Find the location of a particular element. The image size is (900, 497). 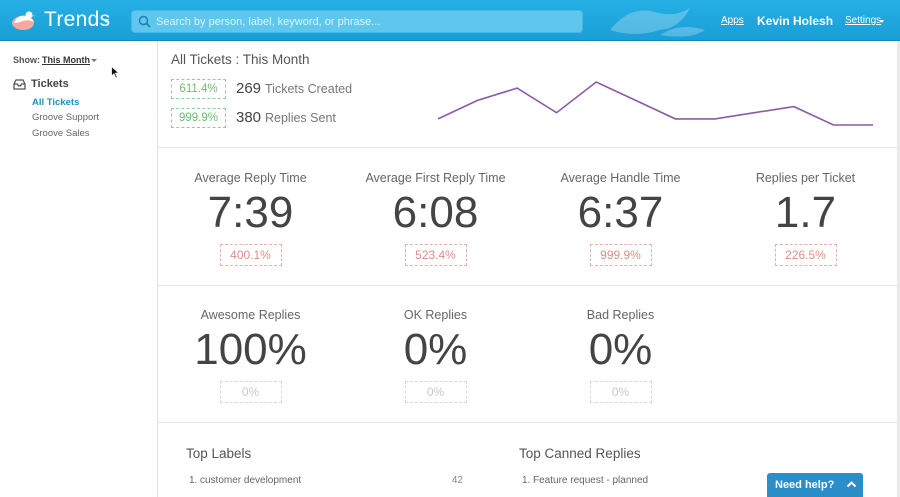

metric-value: 7:39 is located at coordinates (250, 212).